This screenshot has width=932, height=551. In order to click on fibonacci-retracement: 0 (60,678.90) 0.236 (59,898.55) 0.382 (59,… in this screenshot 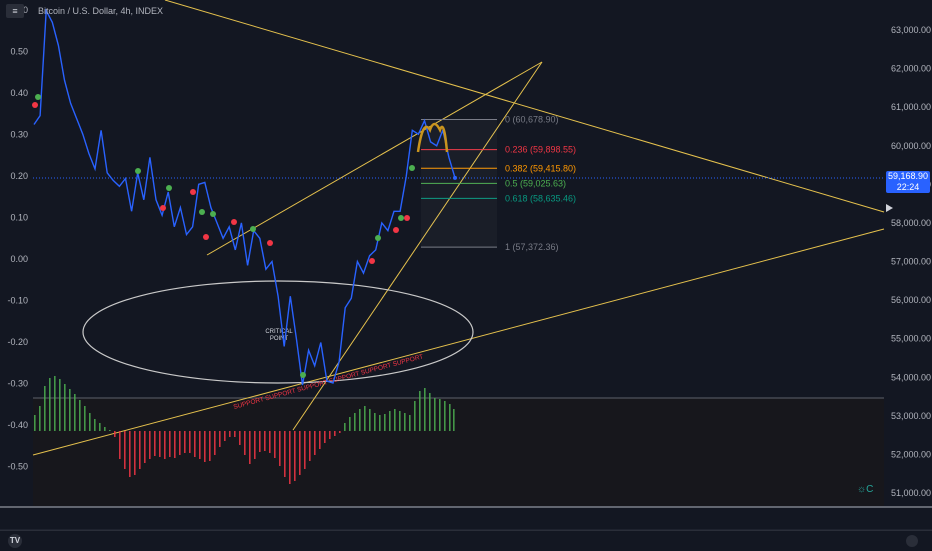, I will do `click(498, 184)`.